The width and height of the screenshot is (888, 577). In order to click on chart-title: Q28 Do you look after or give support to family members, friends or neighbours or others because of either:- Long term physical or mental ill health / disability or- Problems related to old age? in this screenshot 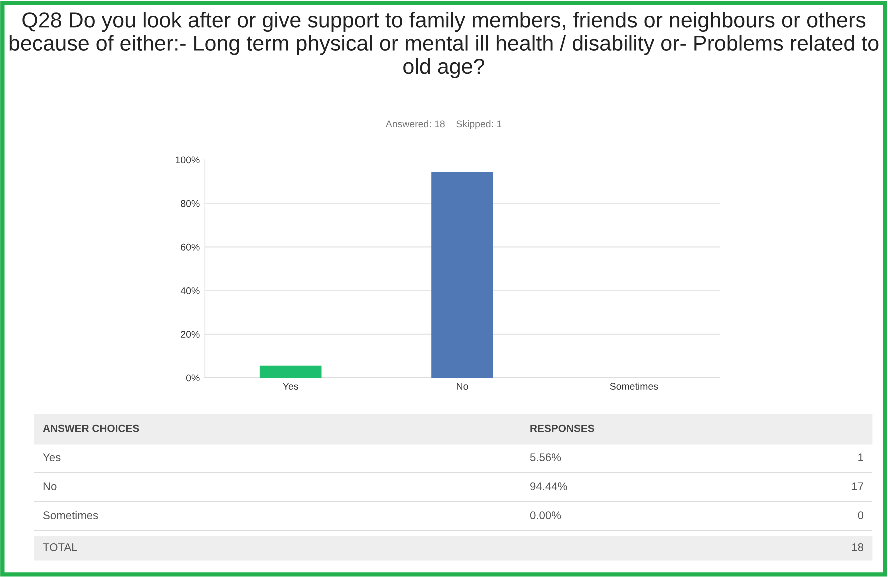, I will do `click(444, 45)`.